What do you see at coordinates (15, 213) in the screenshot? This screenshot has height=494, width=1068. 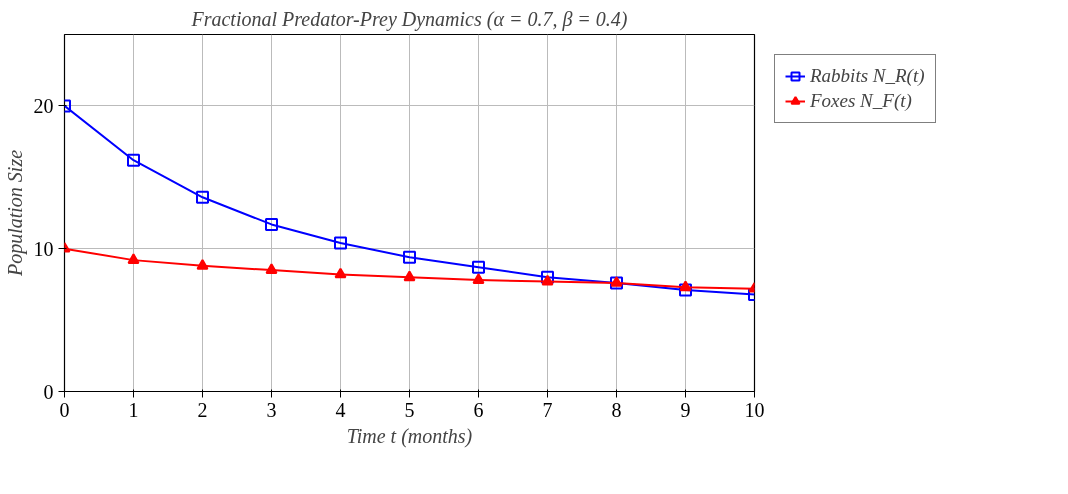 I see `y-axis-title: Population Size` at bounding box center [15, 213].